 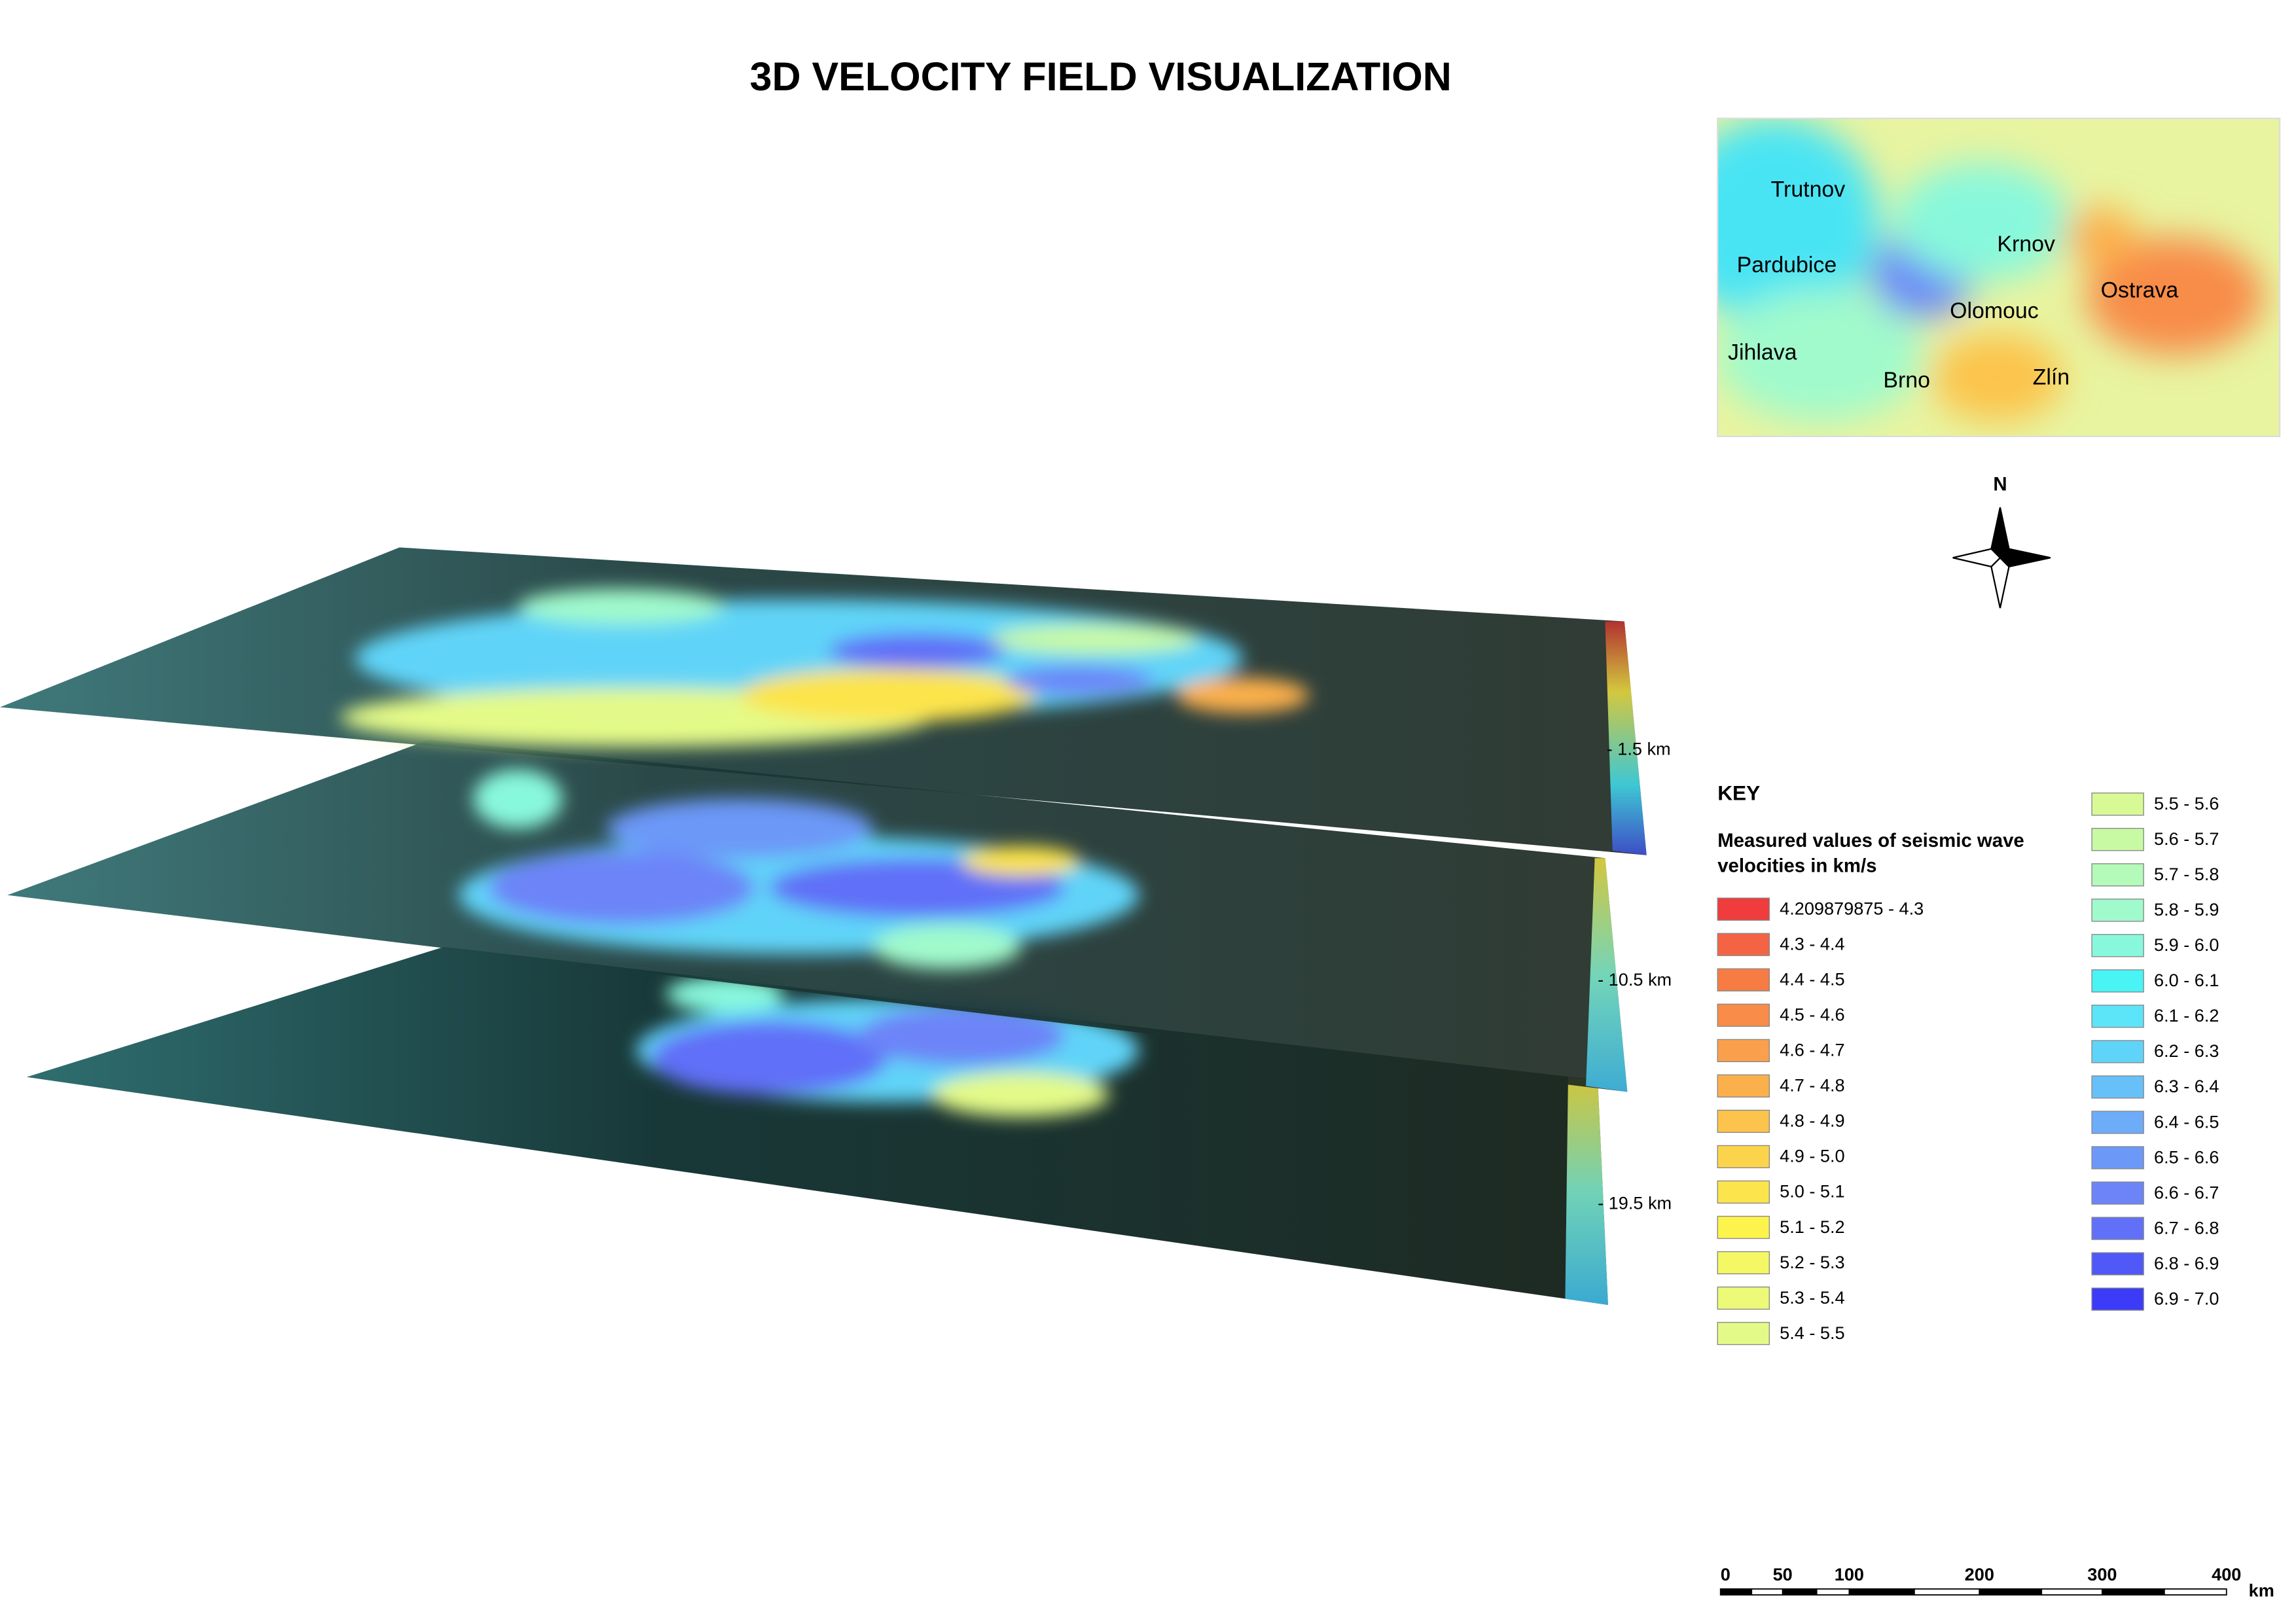 What do you see at coordinates (2186, 909) in the screenshot?
I see `legend-label: 5.8 - 5.9` at bounding box center [2186, 909].